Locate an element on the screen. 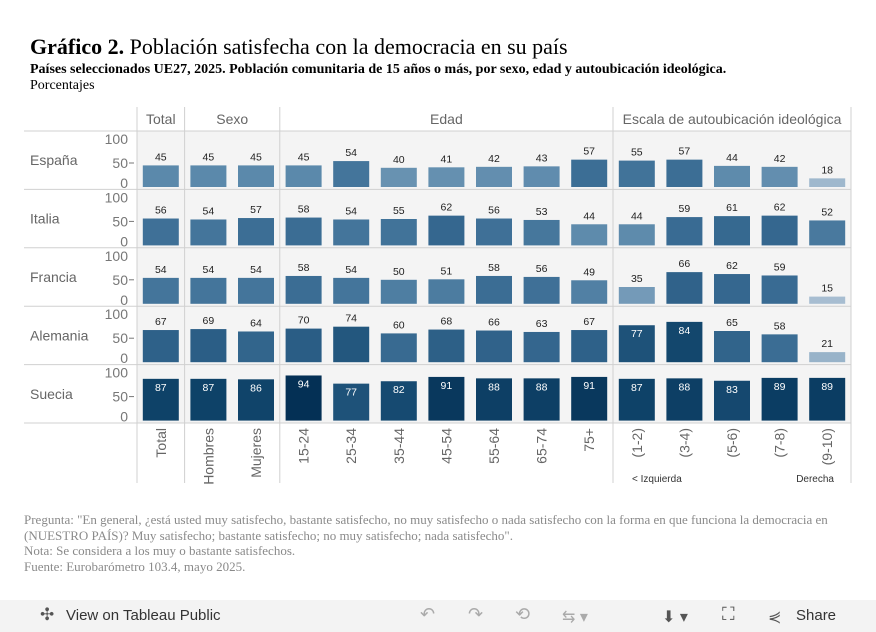  data-label: 18 is located at coordinates (827, 170).